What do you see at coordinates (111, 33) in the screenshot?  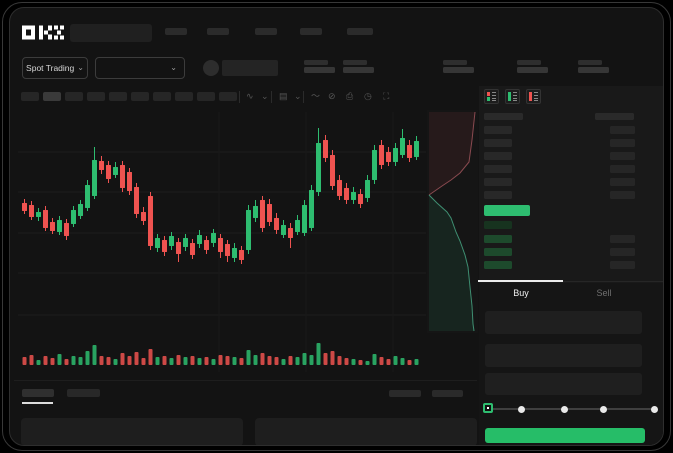 I see `search-placeholder` at bounding box center [111, 33].